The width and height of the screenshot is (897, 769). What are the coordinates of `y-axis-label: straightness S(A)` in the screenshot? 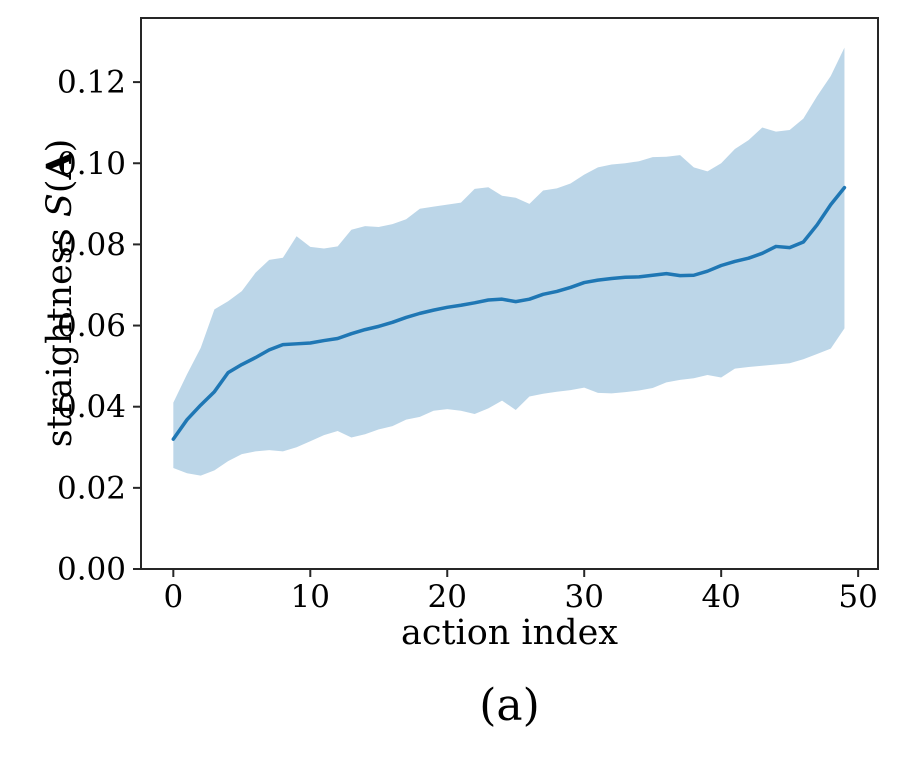 It's located at (60, 293).